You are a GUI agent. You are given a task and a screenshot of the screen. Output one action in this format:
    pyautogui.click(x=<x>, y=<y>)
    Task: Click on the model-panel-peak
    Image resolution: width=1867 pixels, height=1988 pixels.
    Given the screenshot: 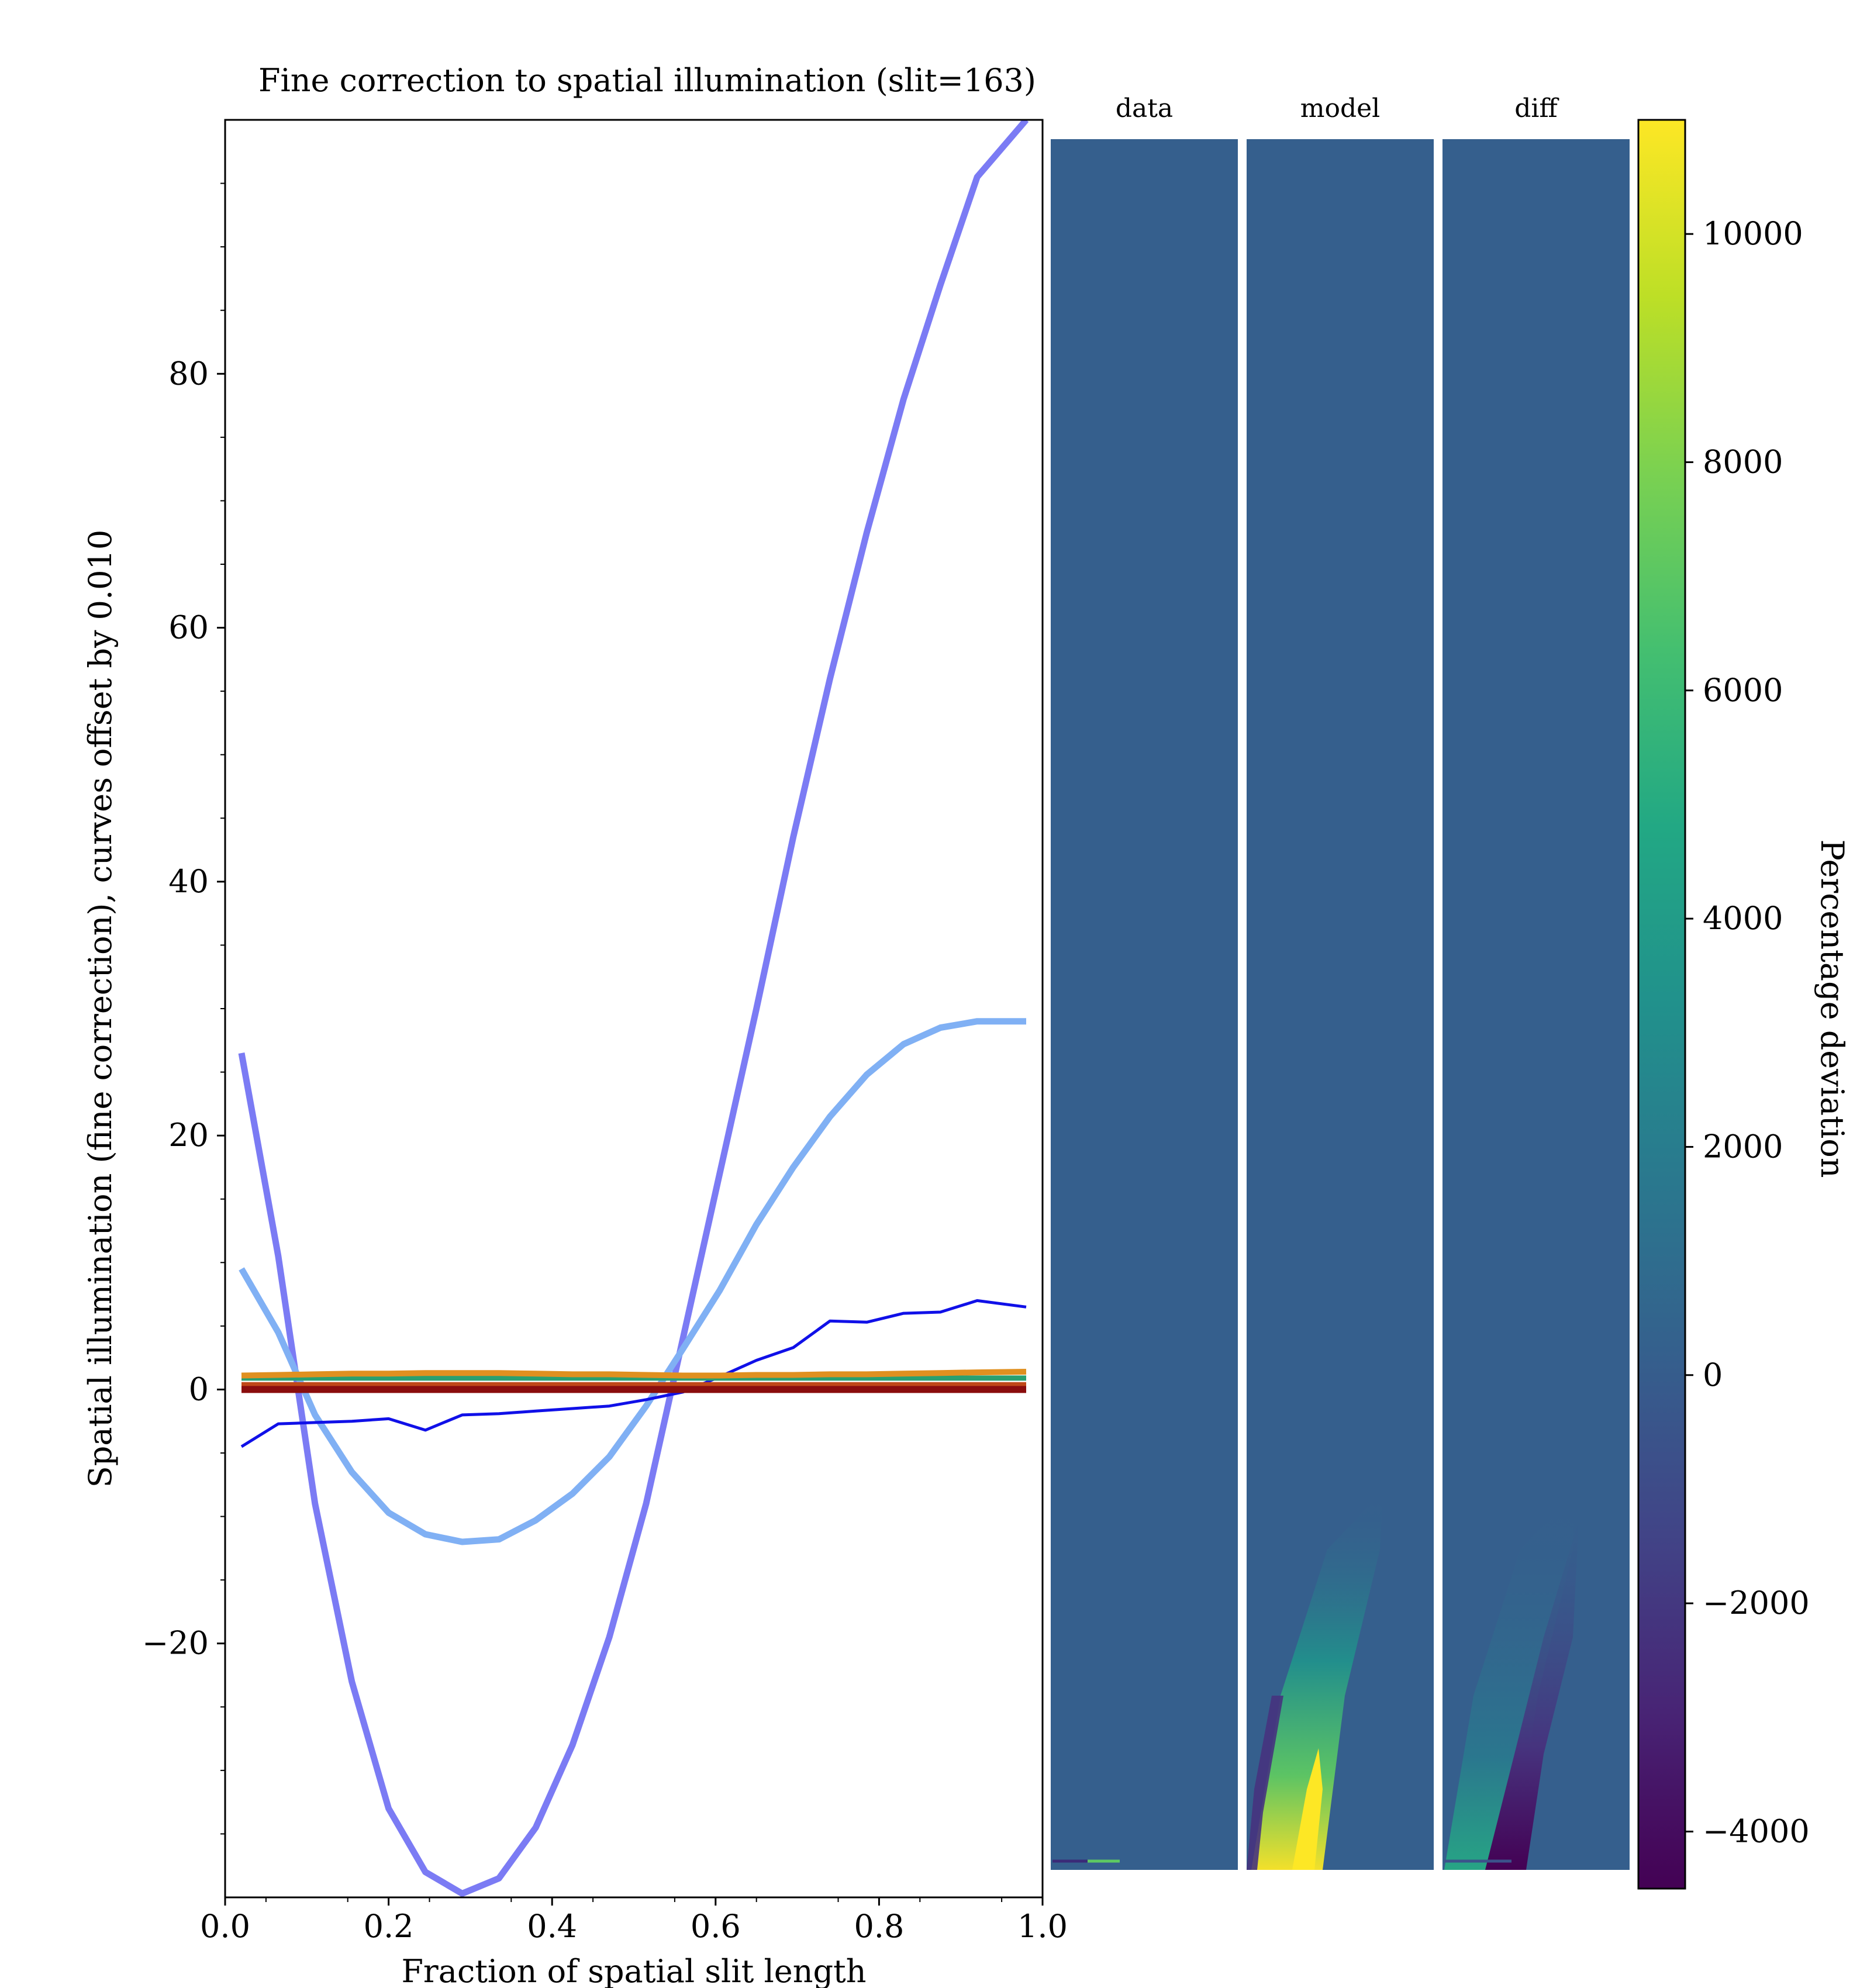 What is the action you would take?
    pyautogui.click(x=1308, y=1809)
    